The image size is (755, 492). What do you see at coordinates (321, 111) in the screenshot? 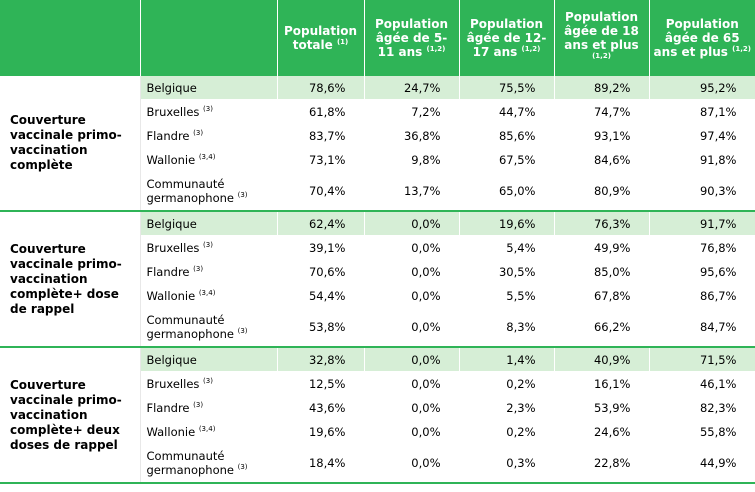
I see `value-cell-total: 61,8%` at bounding box center [321, 111].